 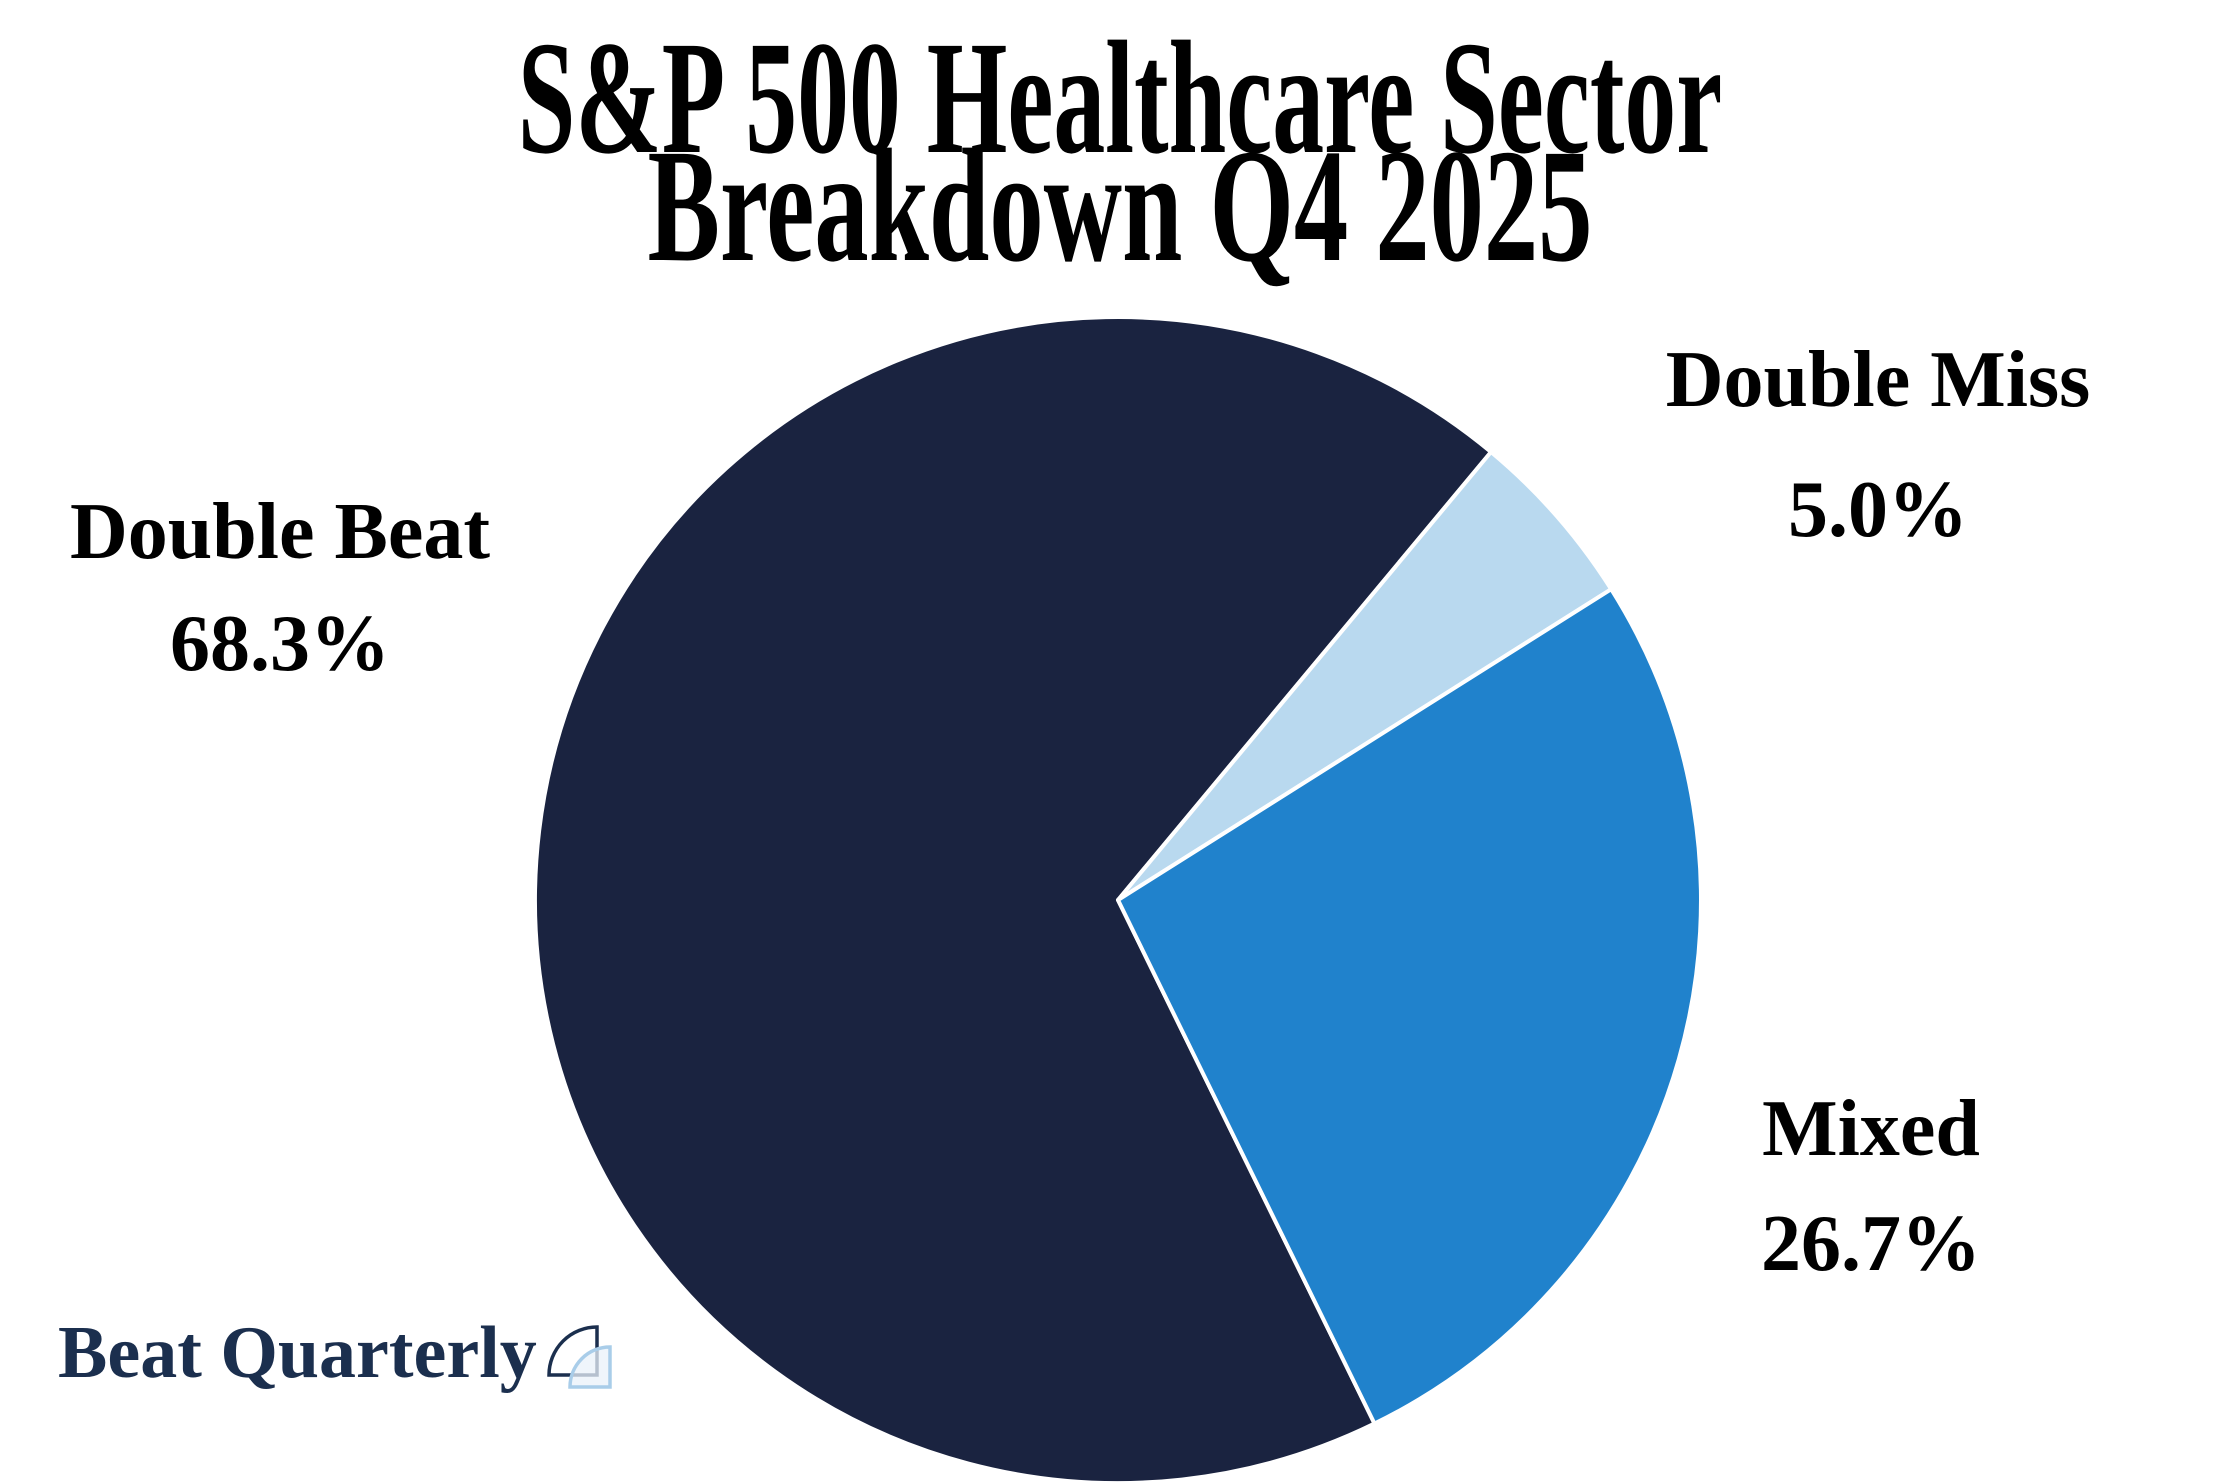 What do you see at coordinates (280, 644) in the screenshot?
I see `slice-label-double-beat-pct: 68.3%` at bounding box center [280, 644].